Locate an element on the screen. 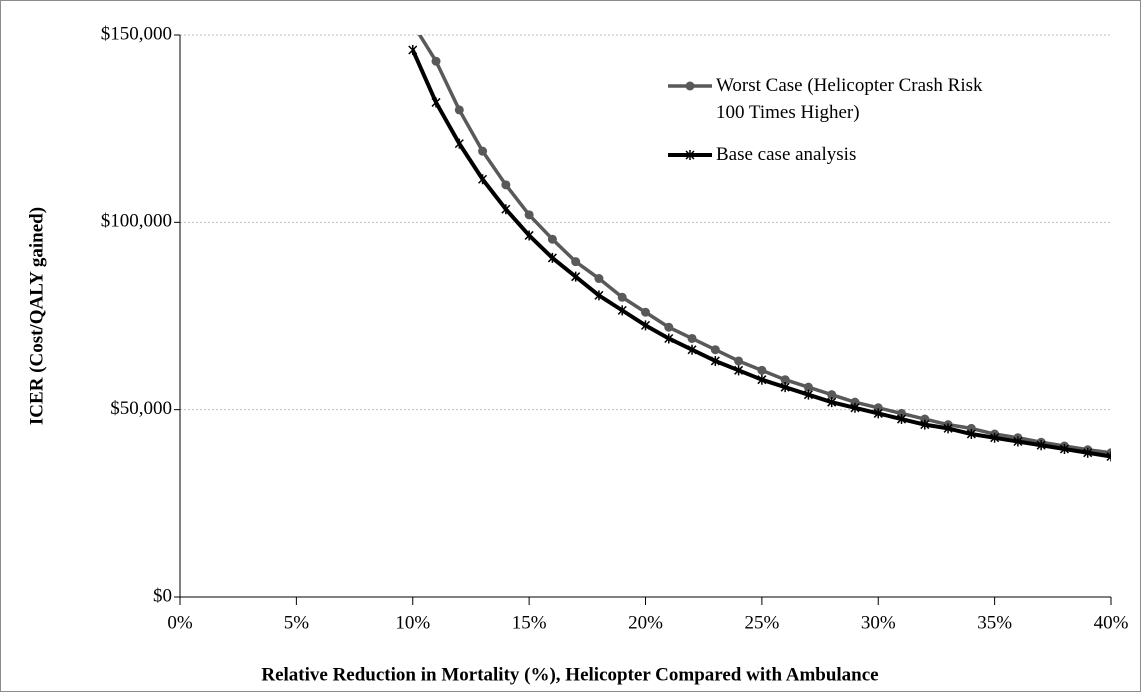  x-tick-label: 25% is located at coordinates (761, 622).